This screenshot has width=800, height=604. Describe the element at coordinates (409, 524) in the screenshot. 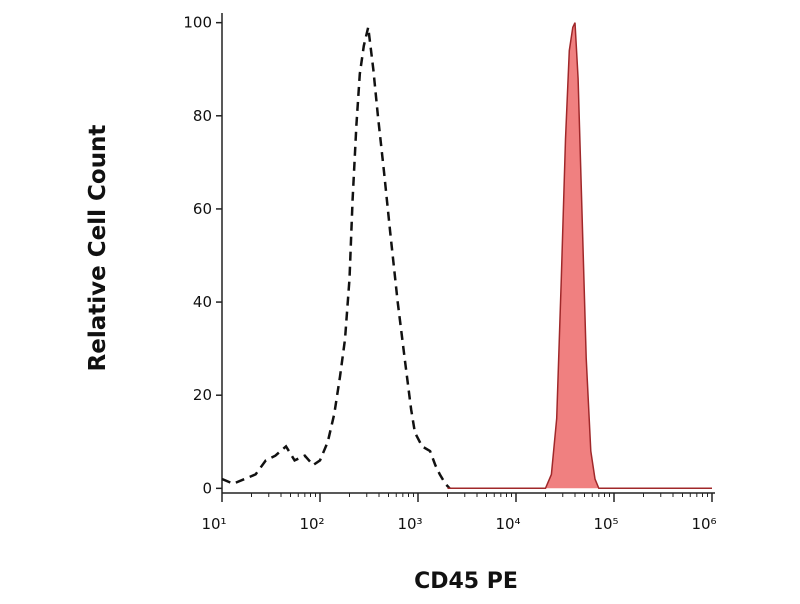

I see `x-tick-label: 10³` at that location.